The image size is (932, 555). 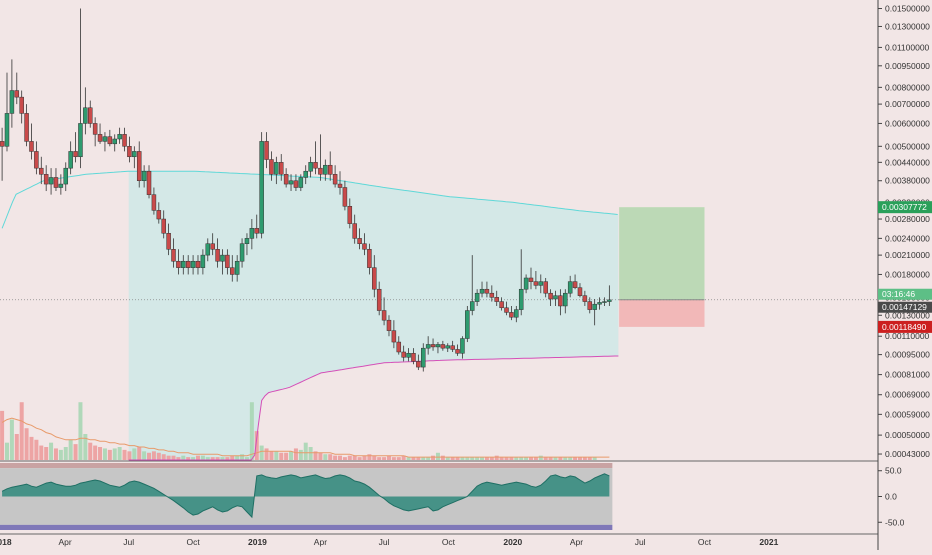 What do you see at coordinates (662, 313) in the screenshot?
I see `loss-zone` at bounding box center [662, 313].